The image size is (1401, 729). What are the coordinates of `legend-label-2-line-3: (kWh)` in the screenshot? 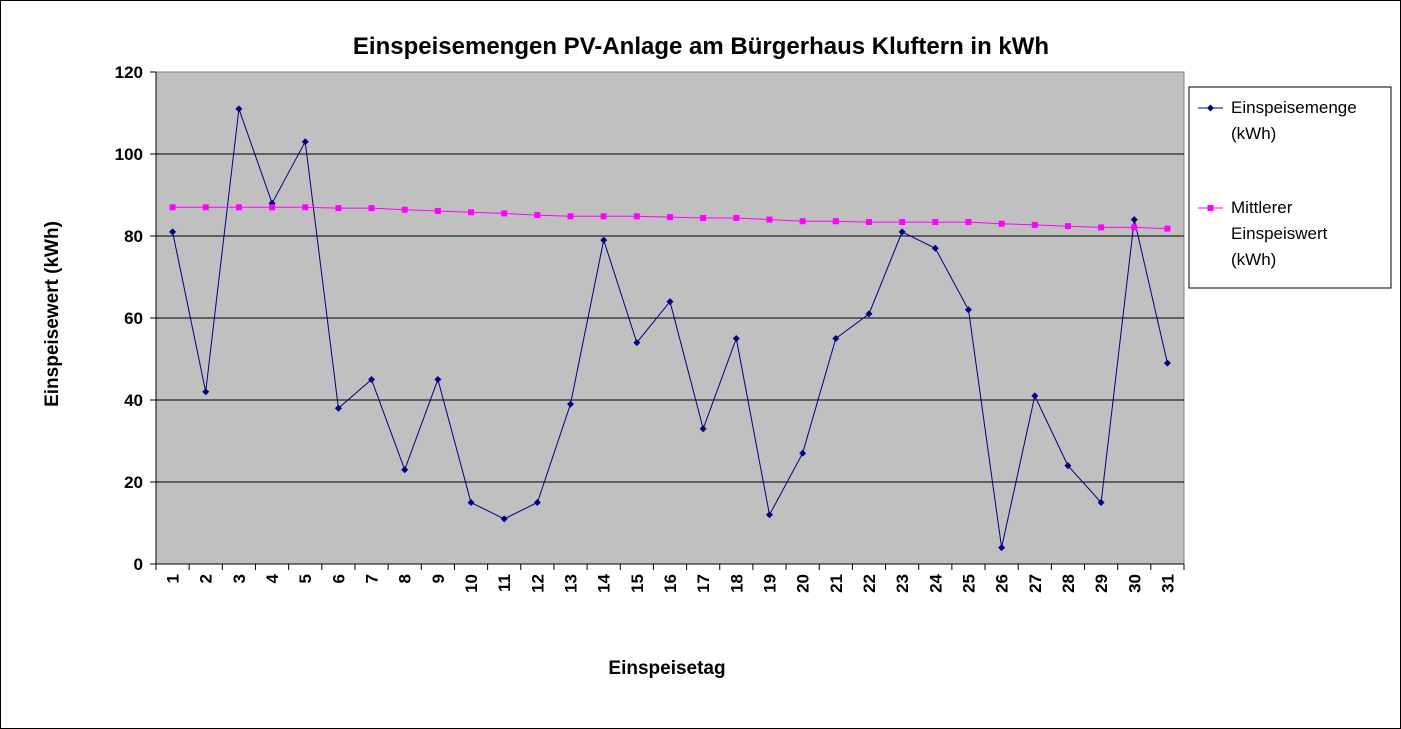 It's located at (1253, 259).